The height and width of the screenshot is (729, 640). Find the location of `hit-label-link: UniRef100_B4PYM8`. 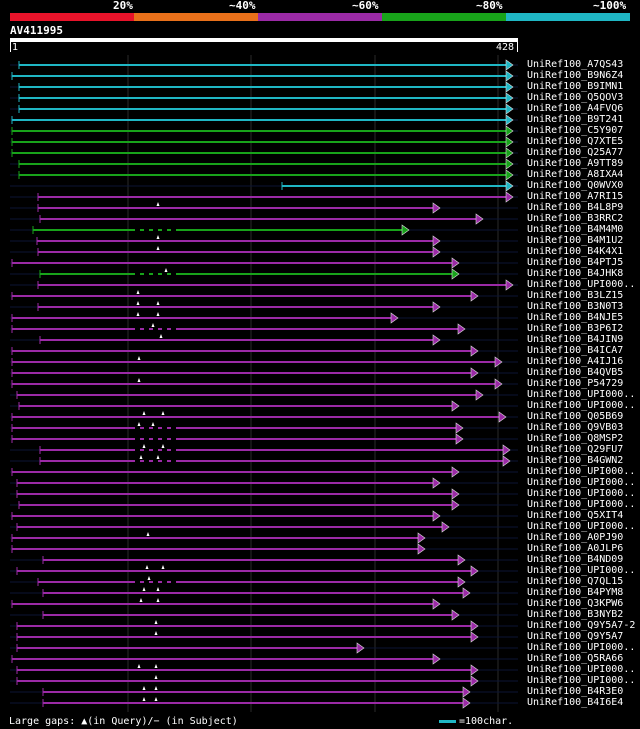

hit-label-link: UniRef100_B4PYM8 is located at coordinates (575, 592).